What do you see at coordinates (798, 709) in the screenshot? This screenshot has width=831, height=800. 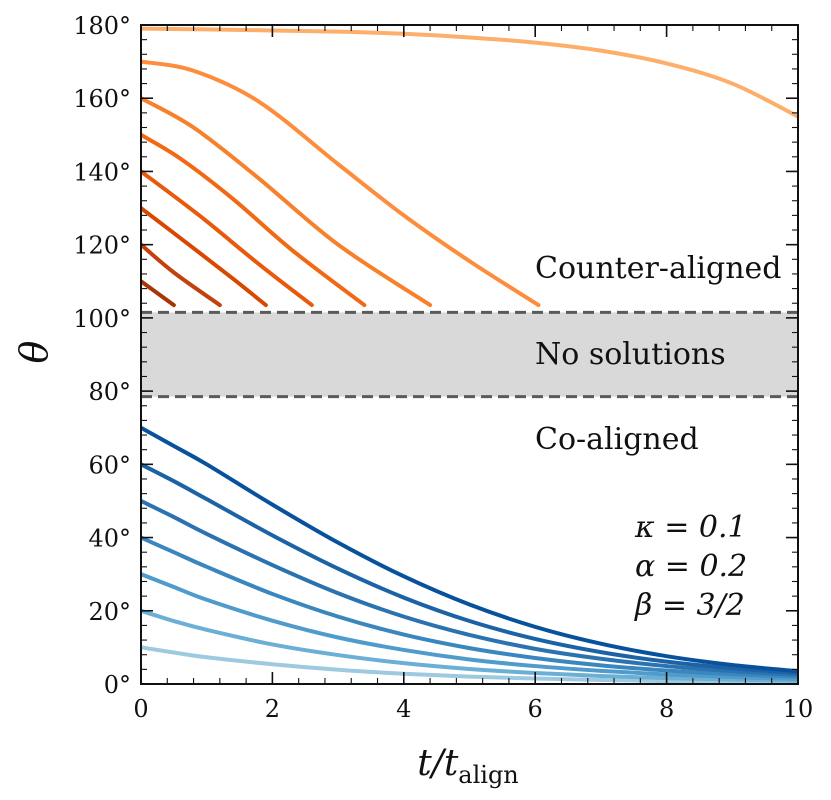 I see `x-tick-label: 10` at bounding box center [798, 709].